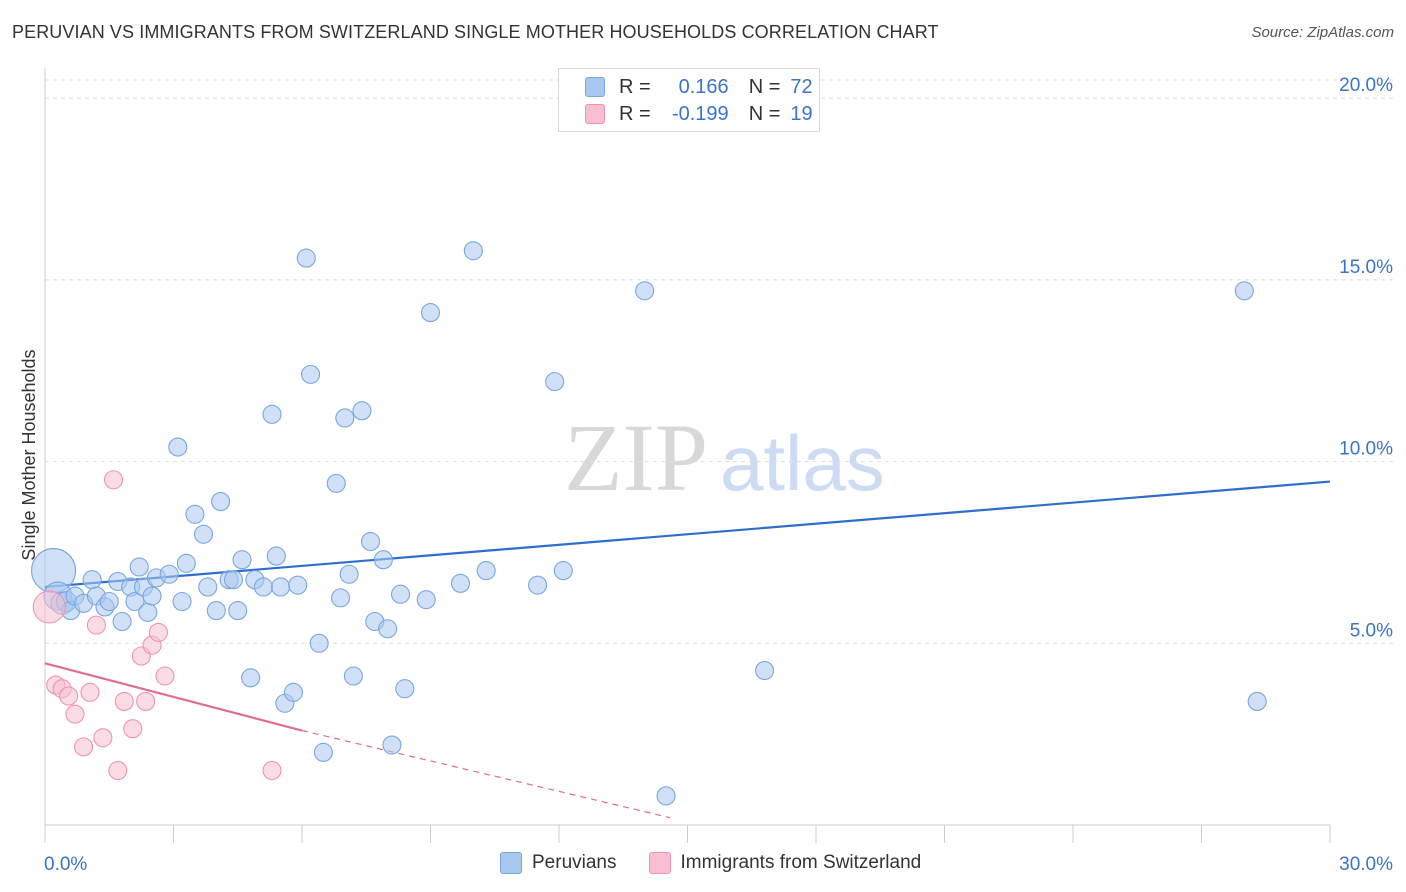 The width and height of the screenshot is (1406, 892). Describe the element at coordinates (703, 86) in the screenshot. I see `r-value: 0.166` at that location.